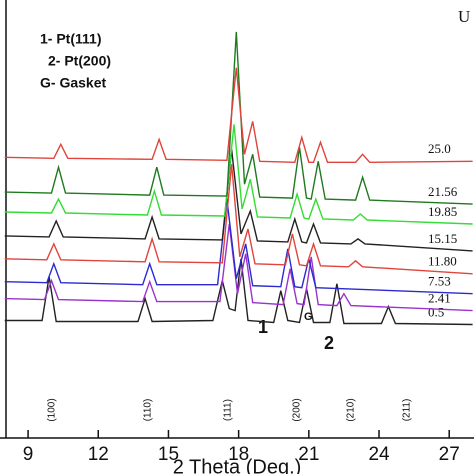 The image size is (474, 474). I want to click on x-tick-label: 9, so click(28, 454).